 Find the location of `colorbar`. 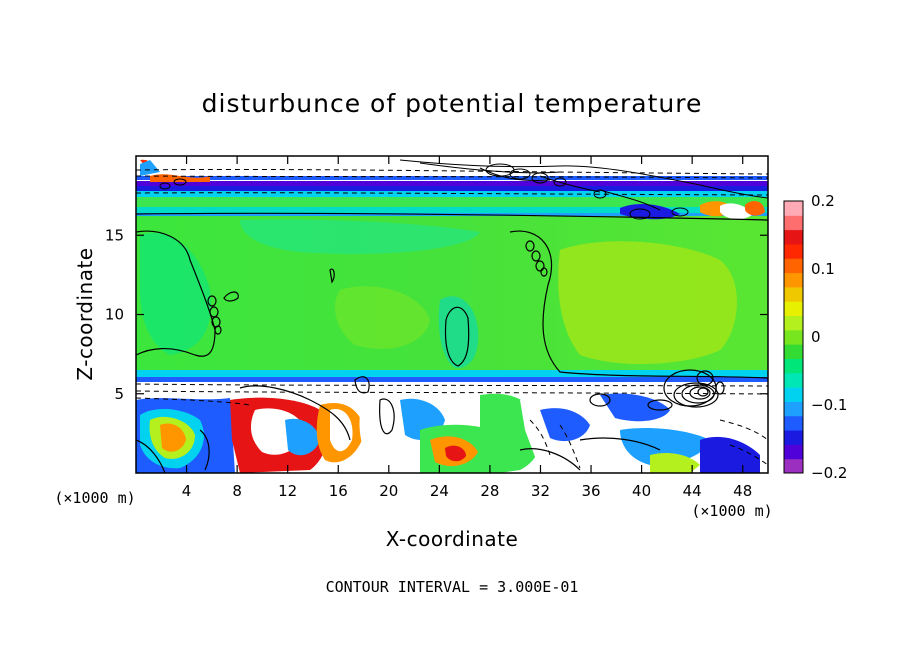

colorbar is located at coordinates (793, 337).